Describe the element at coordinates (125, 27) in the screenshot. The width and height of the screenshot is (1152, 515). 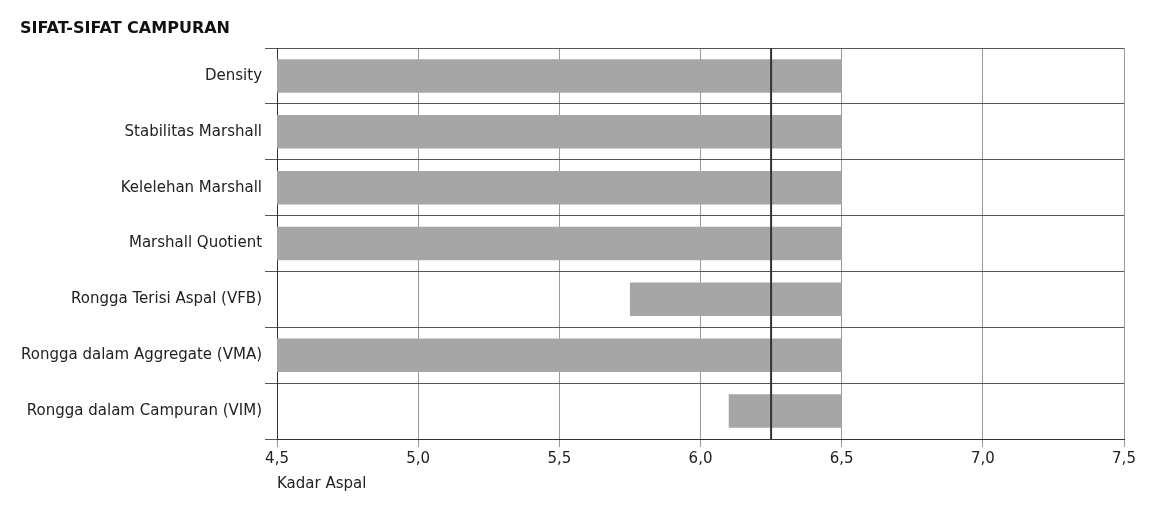
I see `text: SIFAT-SIFAT CAMPURAN` at that location.